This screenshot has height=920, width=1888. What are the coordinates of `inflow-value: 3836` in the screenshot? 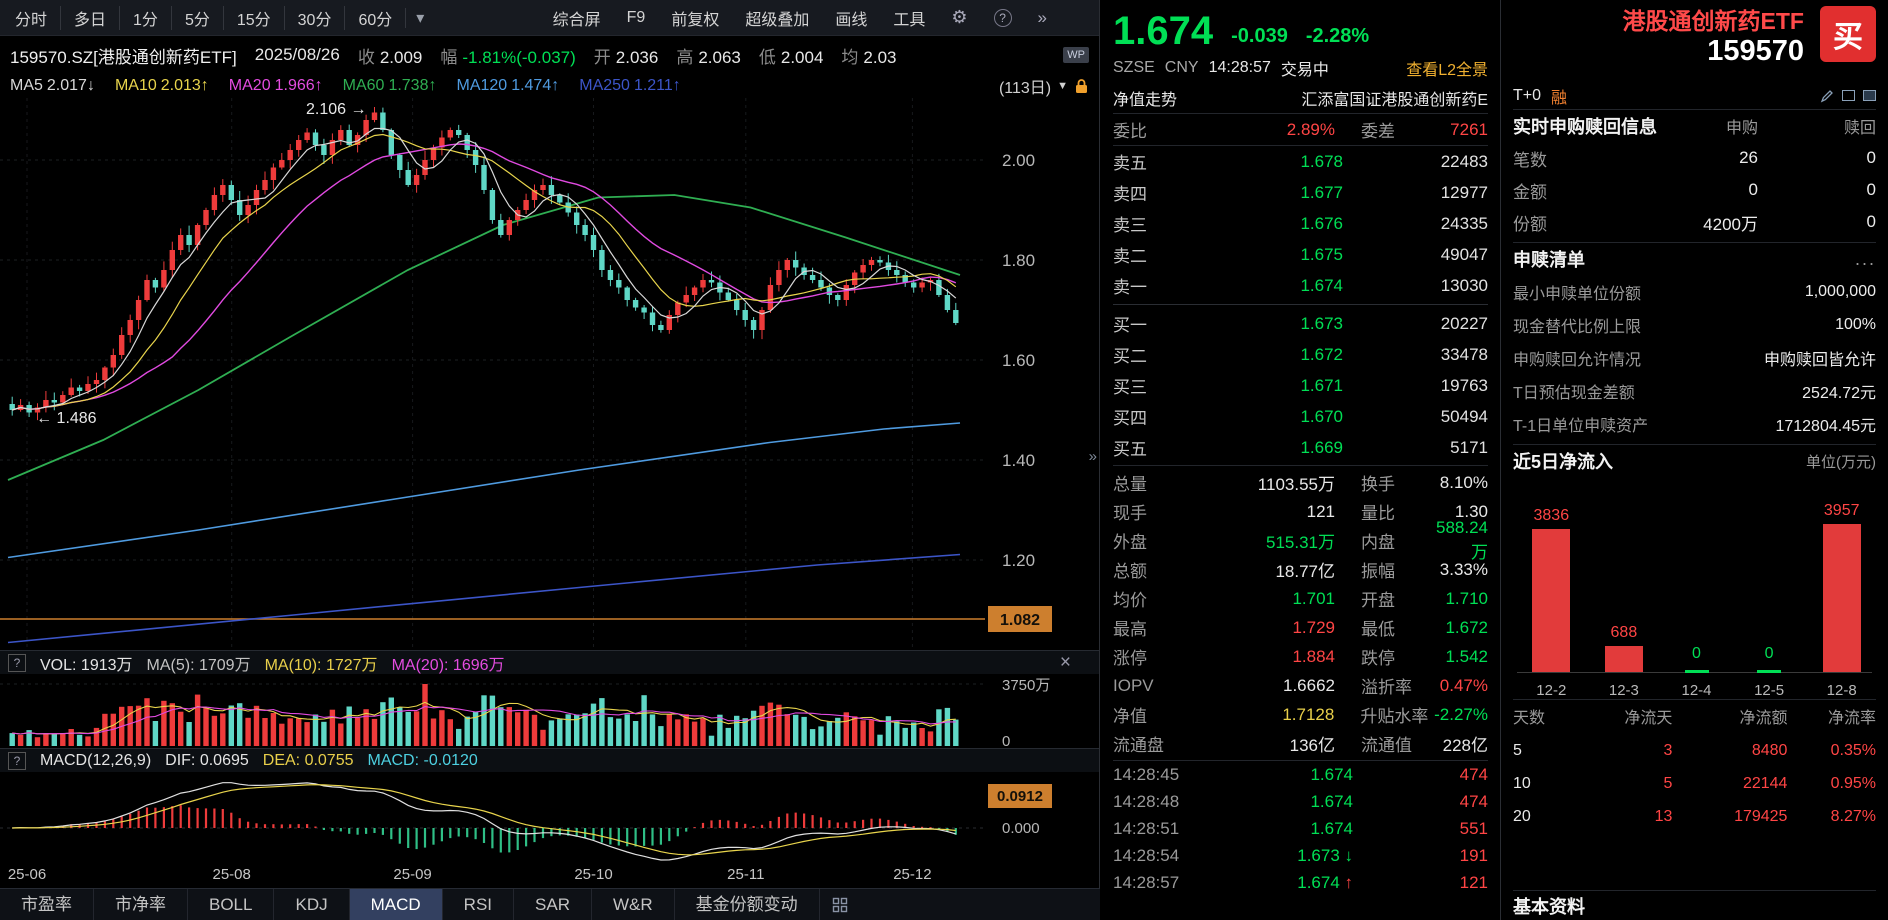 It's located at (1551, 515).